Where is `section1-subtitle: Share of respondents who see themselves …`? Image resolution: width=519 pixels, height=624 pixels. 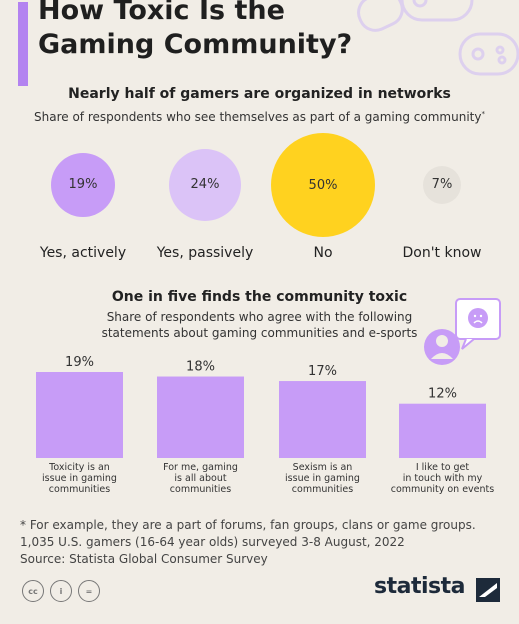
section1-subtitle: Share of respondents who see themselves … is located at coordinates (259, 115).